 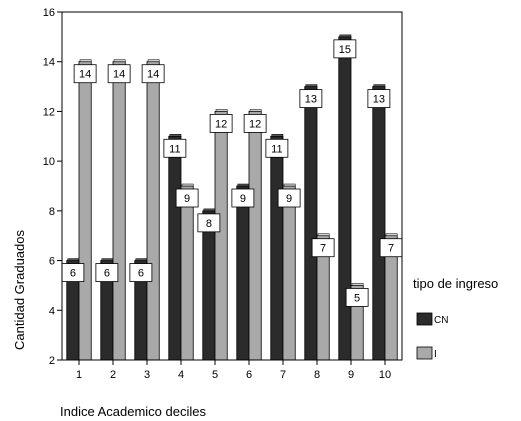 What do you see at coordinates (147, 375) in the screenshot?
I see `x-tick-label: 3` at bounding box center [147, 375].